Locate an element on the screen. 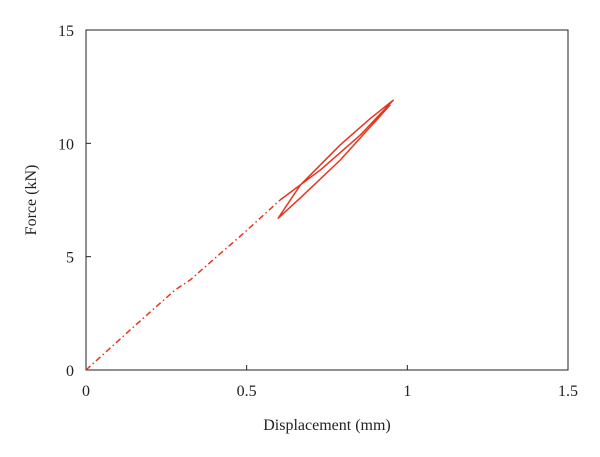 The height and width of the screenshot is (457, 600). y-tick-label: 10 is located at coordinates (66, 144).